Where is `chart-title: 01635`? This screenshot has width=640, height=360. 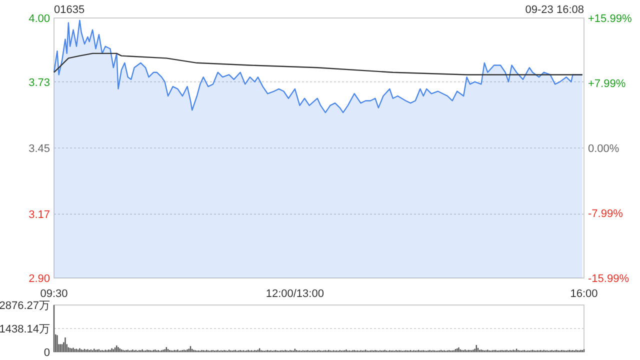 chart-title: 01635 is located at coordinates (69, 10).